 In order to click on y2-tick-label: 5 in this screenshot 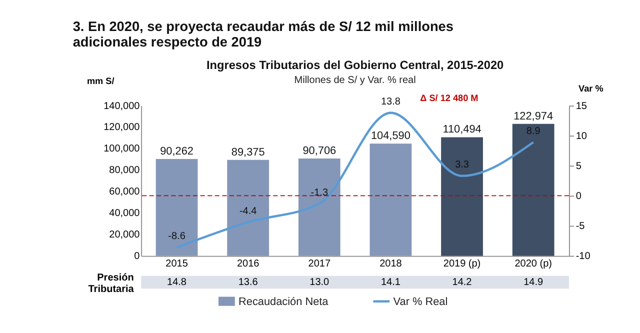, I will do `click(579, 166)`.